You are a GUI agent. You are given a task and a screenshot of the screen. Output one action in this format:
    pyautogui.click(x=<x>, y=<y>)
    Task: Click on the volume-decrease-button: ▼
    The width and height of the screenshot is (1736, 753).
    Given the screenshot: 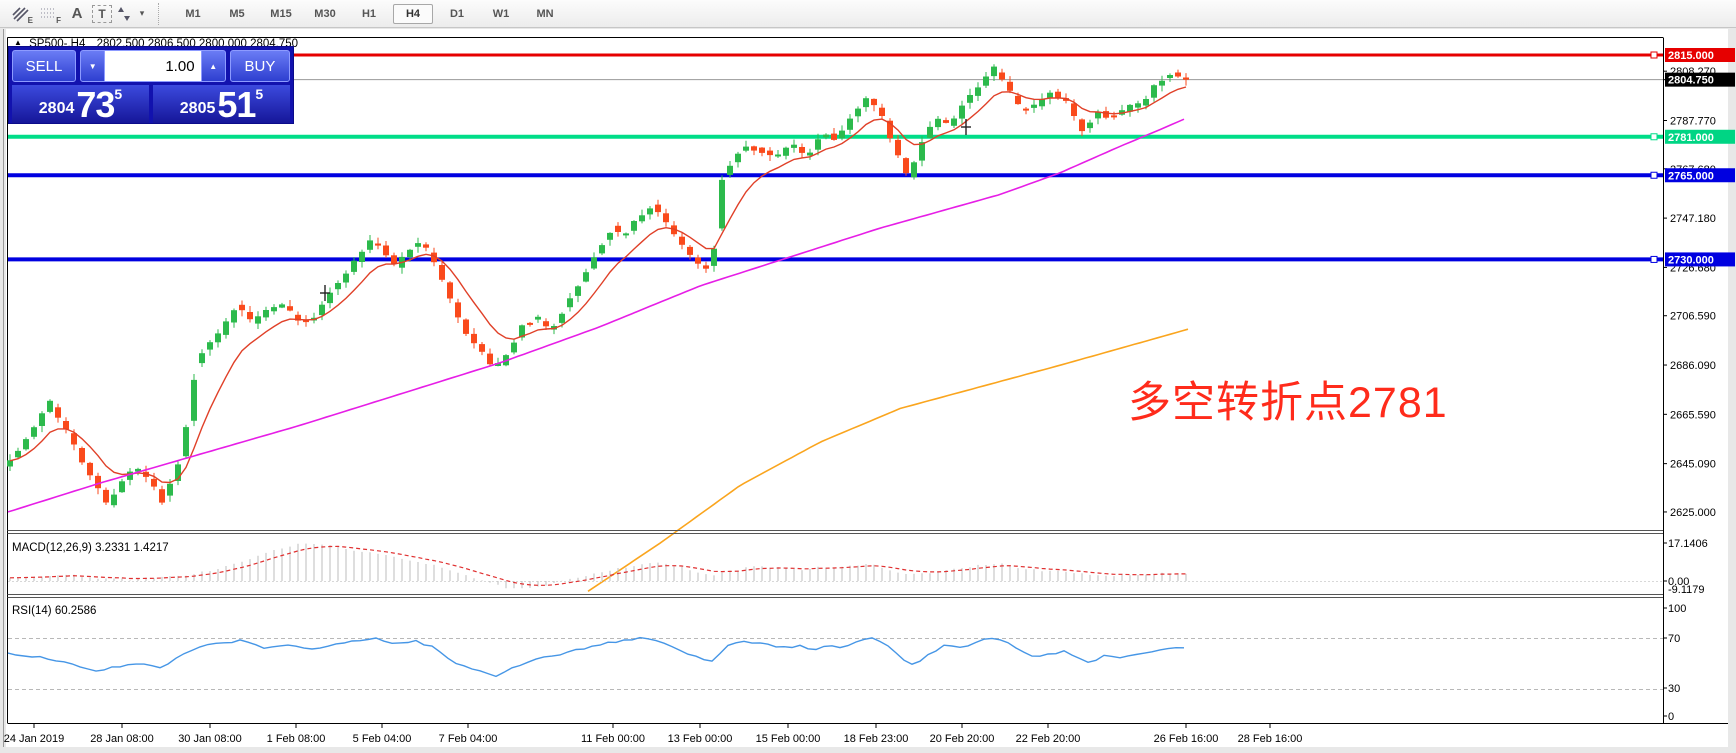 What is the action you would take?
    pyautogui.click(x=93, y=66)
    